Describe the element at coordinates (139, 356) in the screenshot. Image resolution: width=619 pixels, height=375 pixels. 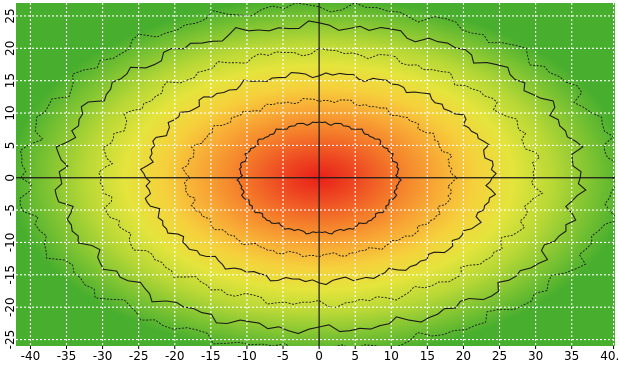
I see `x-tick-label-3: -25` at that location.